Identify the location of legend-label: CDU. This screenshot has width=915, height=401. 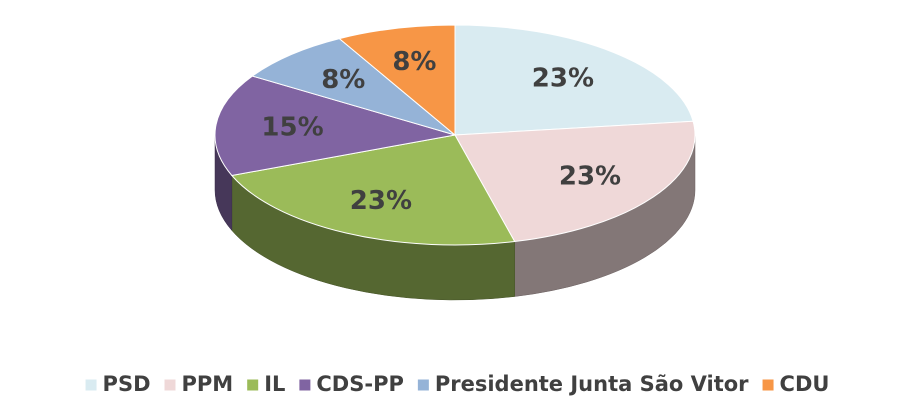
(805, 384).